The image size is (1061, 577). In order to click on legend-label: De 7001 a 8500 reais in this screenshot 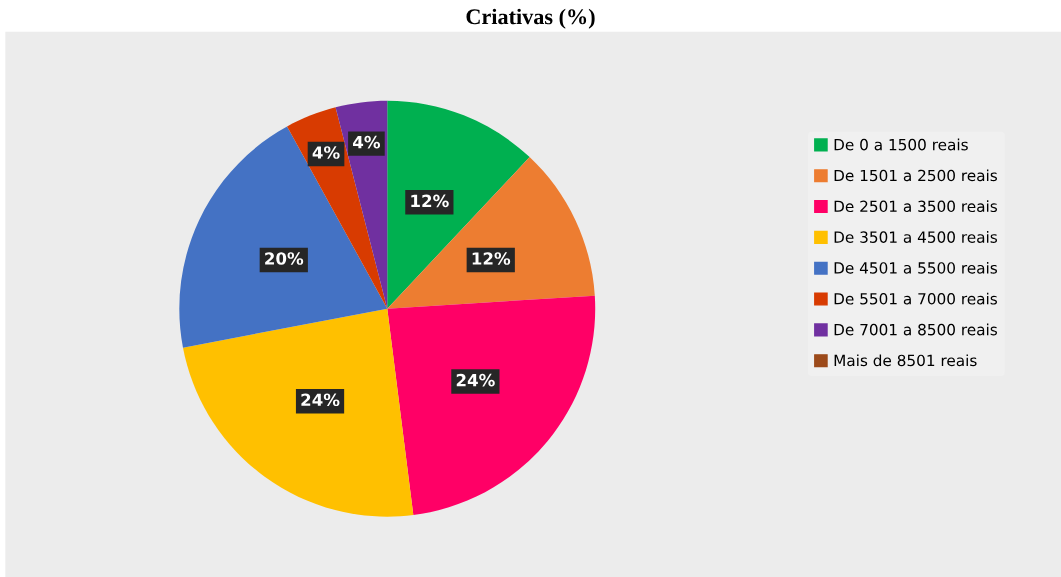, I will do `click(916, 329)`.